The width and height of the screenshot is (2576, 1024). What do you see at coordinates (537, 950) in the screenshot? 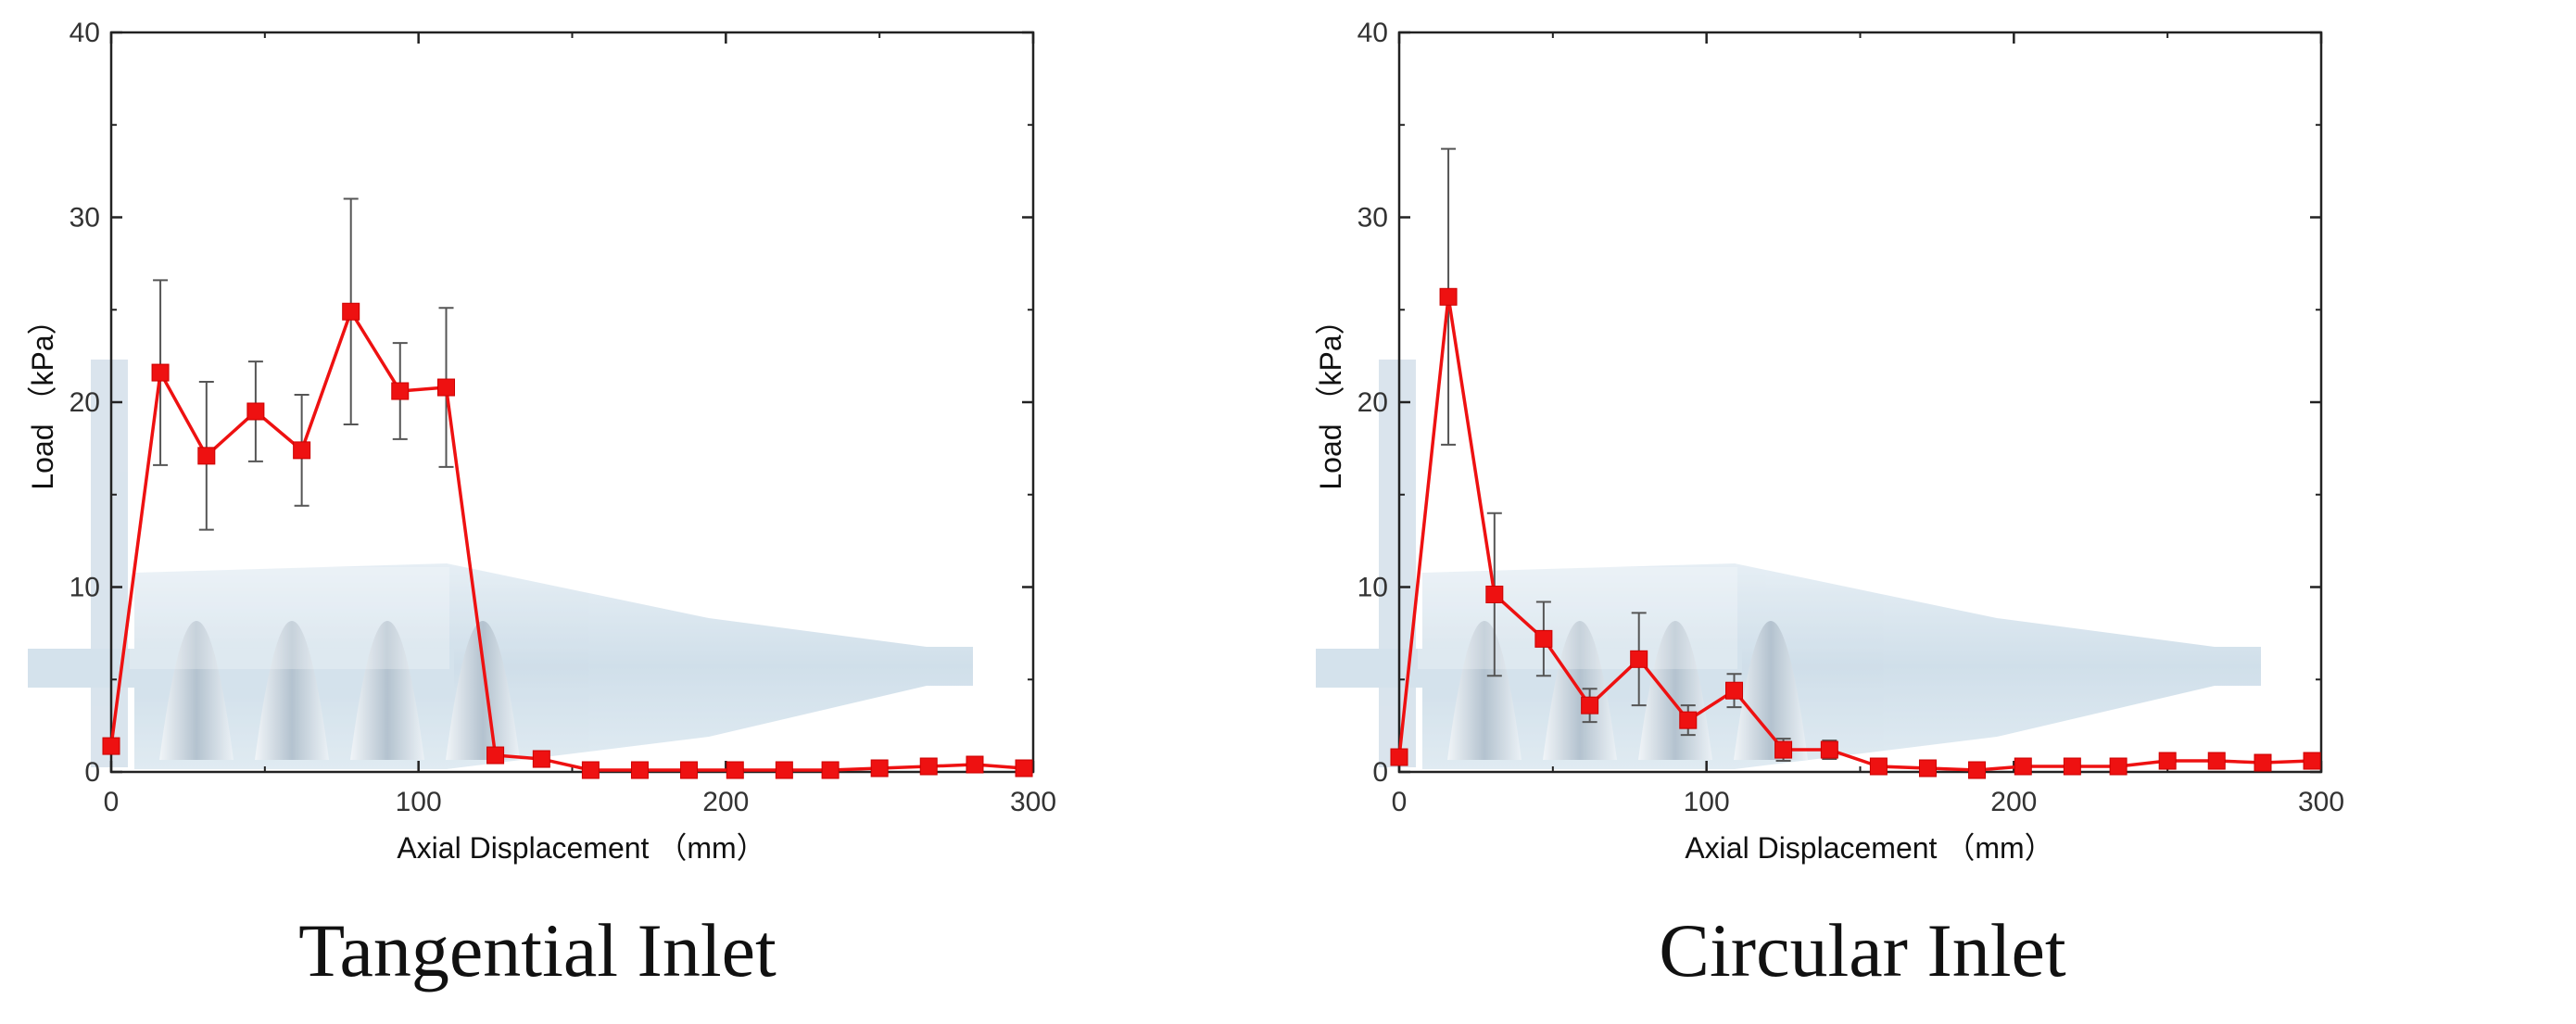
I see `caption-tangential-inlet: Tangential Inlet` at bounding box center [537, 950].